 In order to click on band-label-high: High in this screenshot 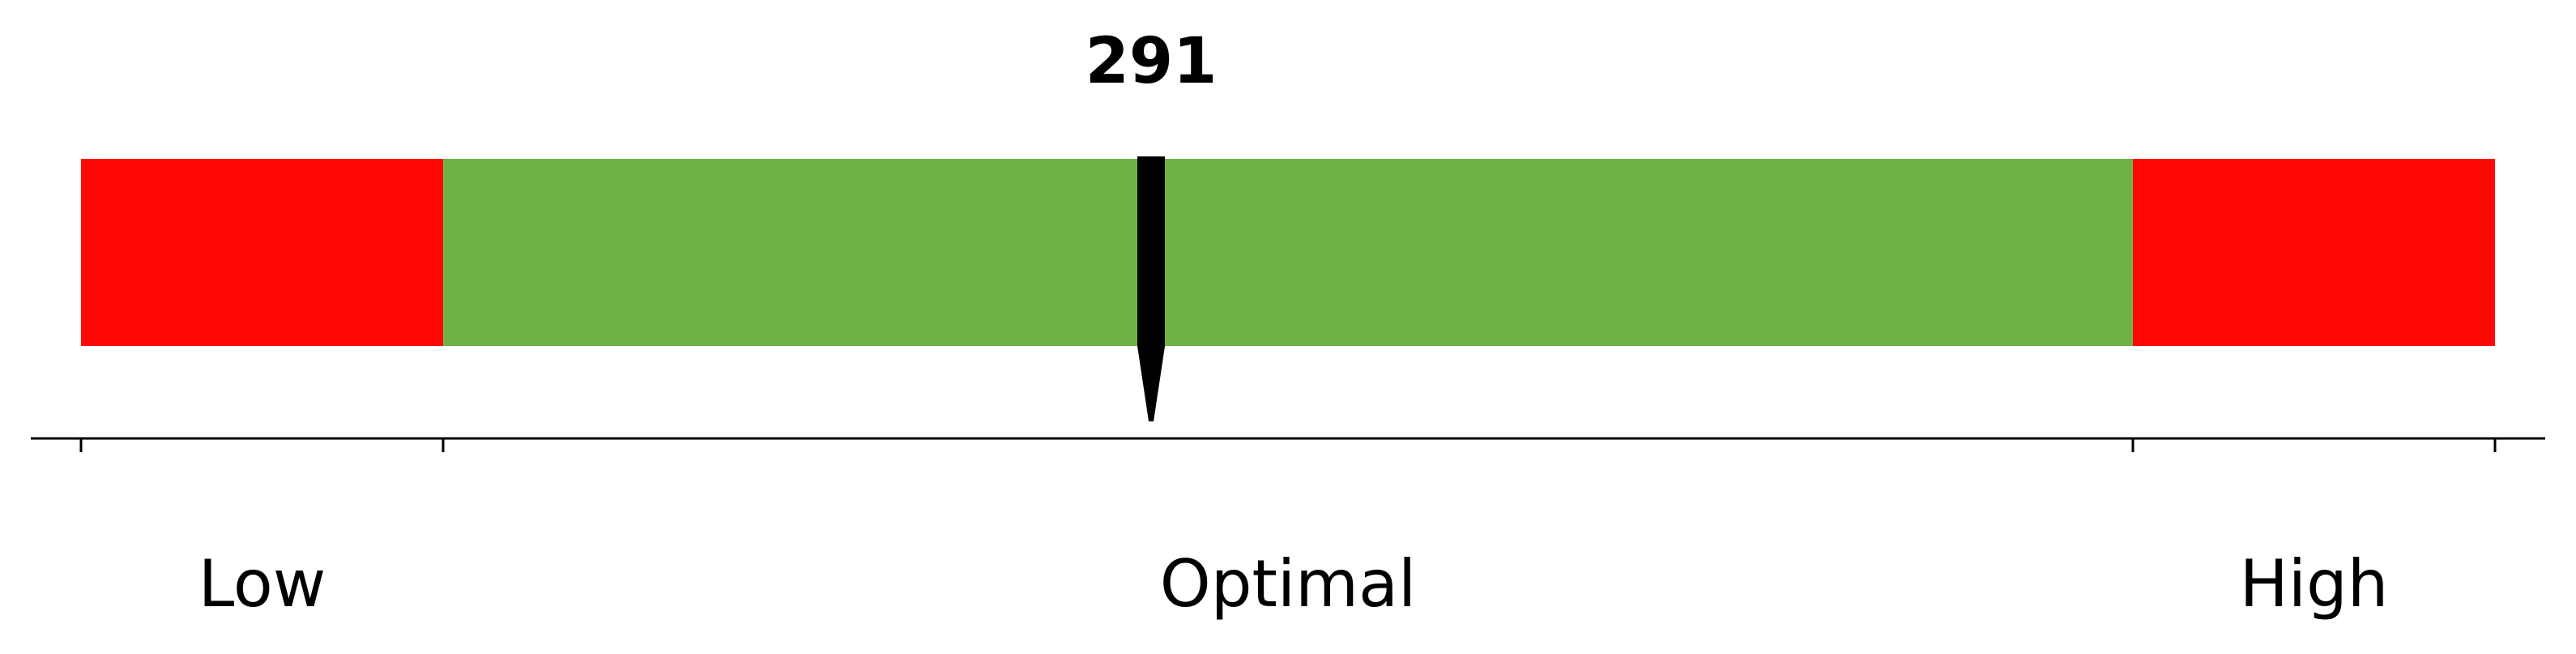, I will do `click(2315, 584)`.